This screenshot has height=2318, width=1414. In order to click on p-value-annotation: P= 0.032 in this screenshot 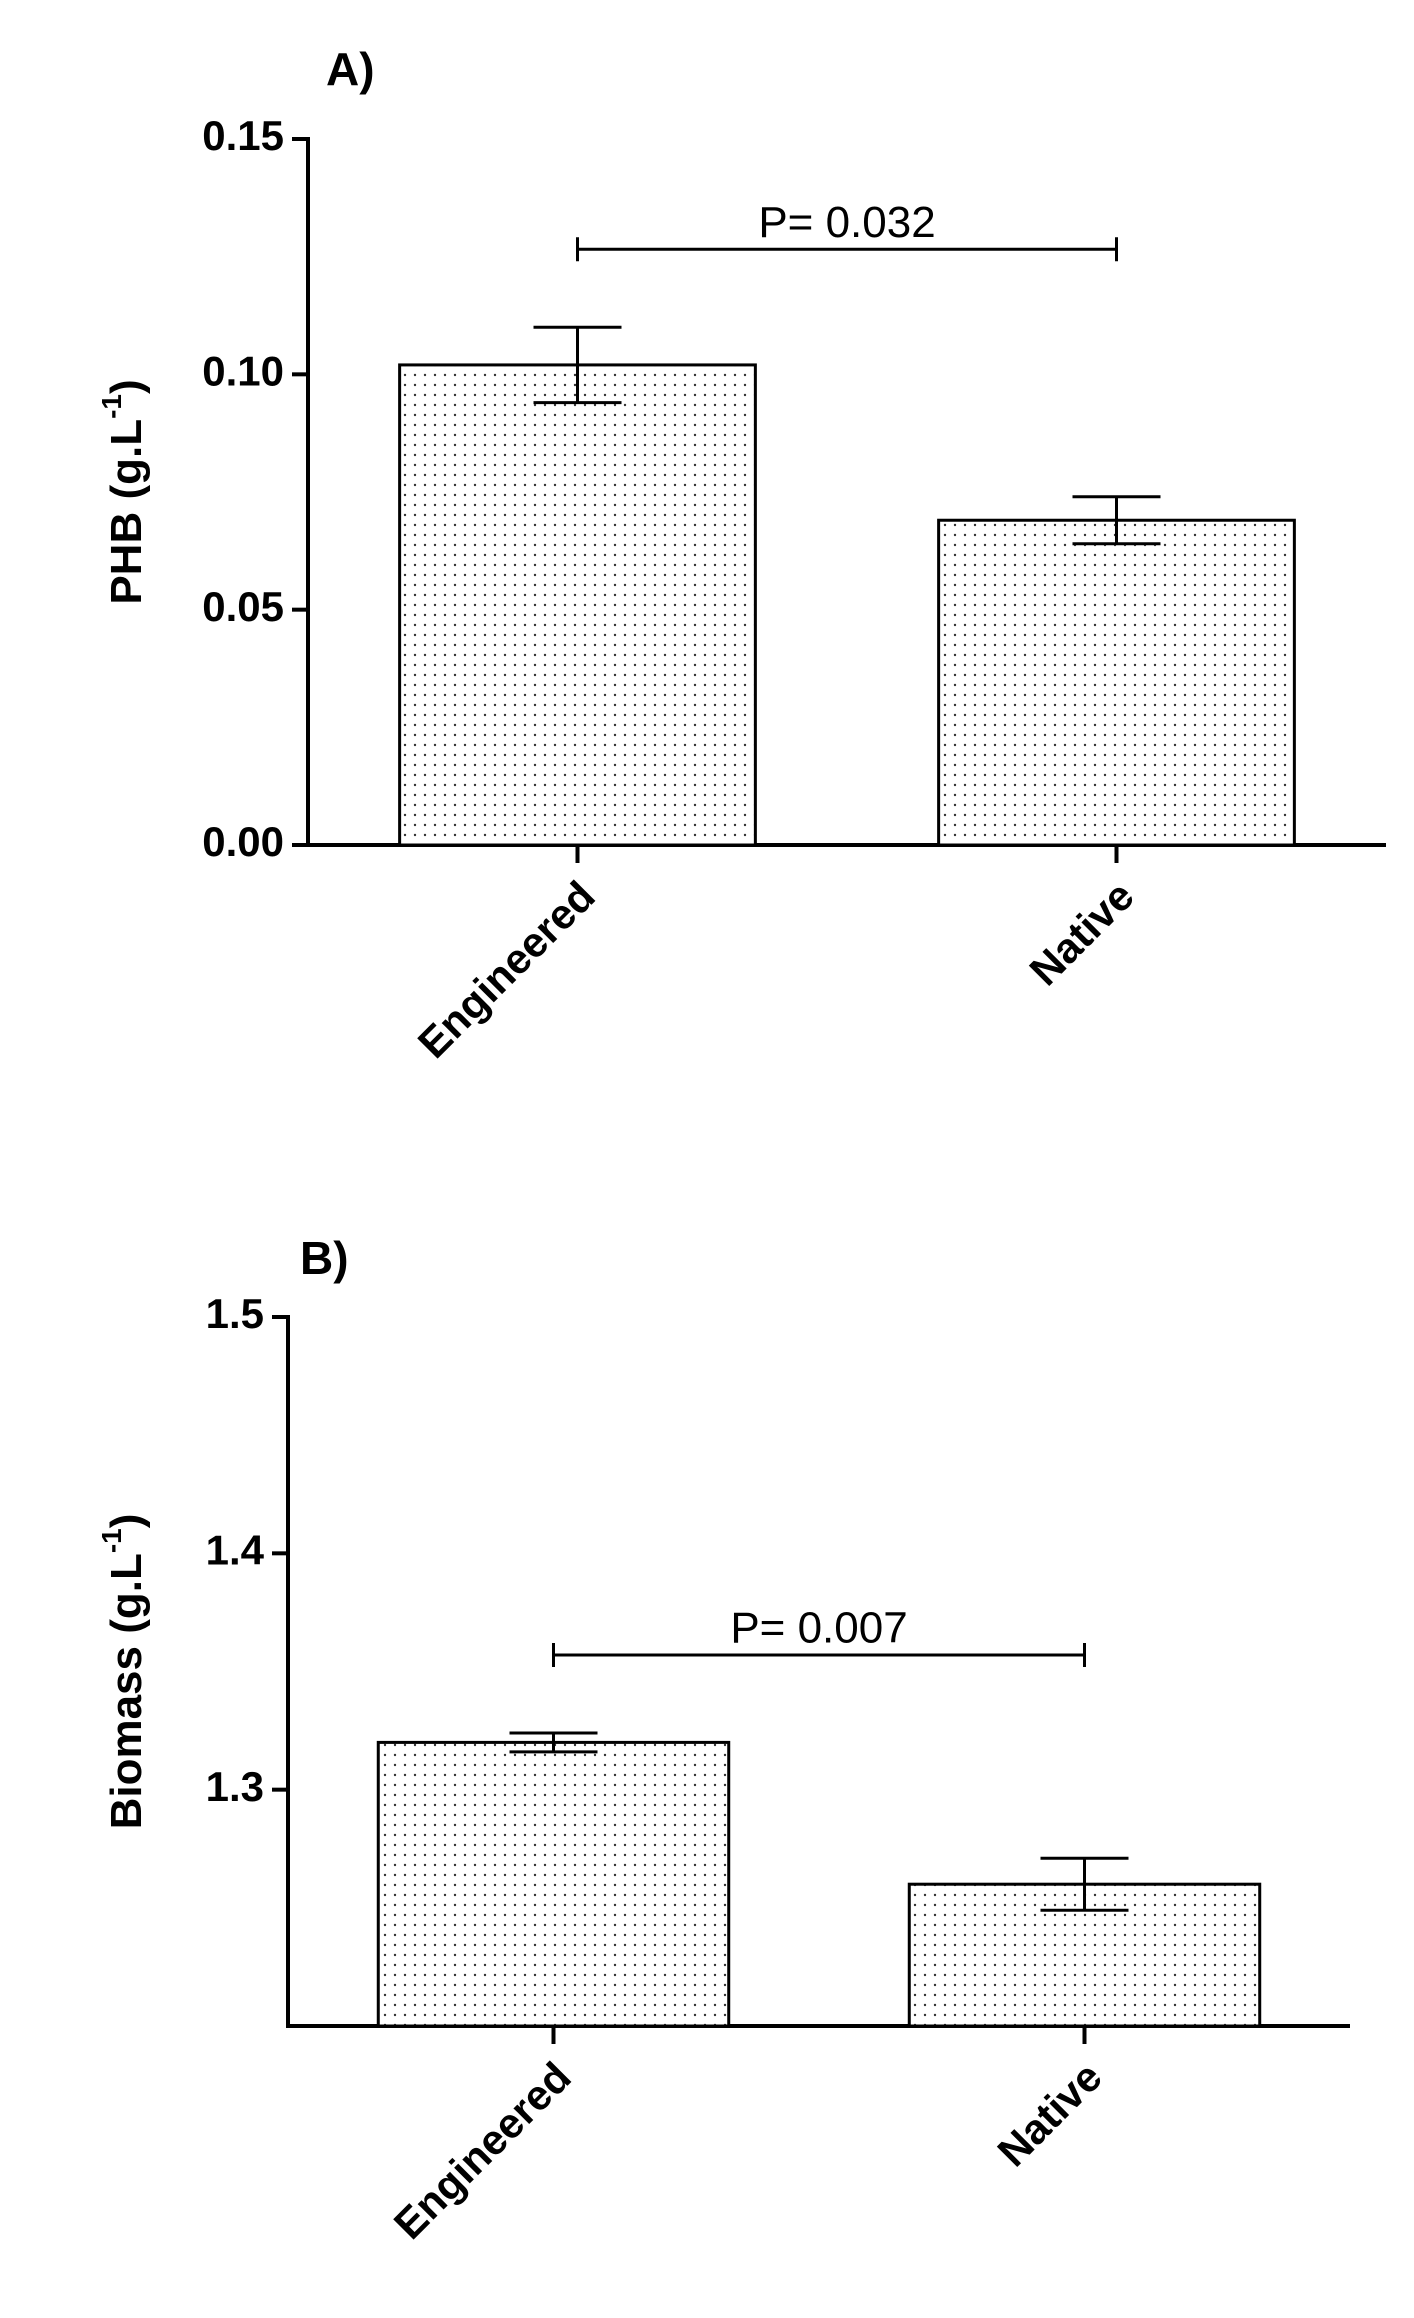, I will do `click(846, 222)`.